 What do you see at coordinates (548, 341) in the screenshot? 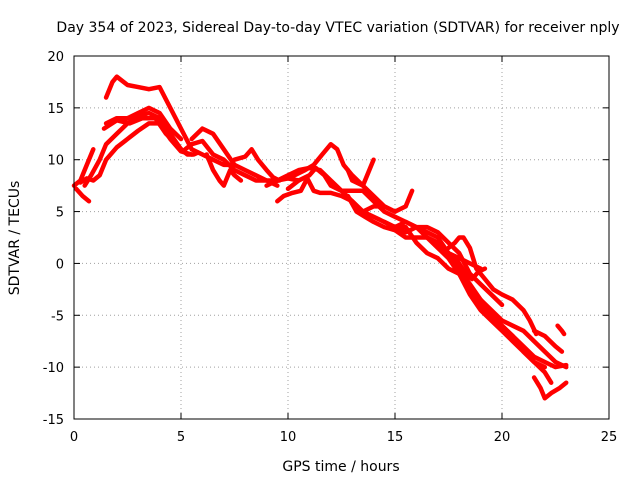
I see `series-line-sat-w` at bounding box center [548, 341].